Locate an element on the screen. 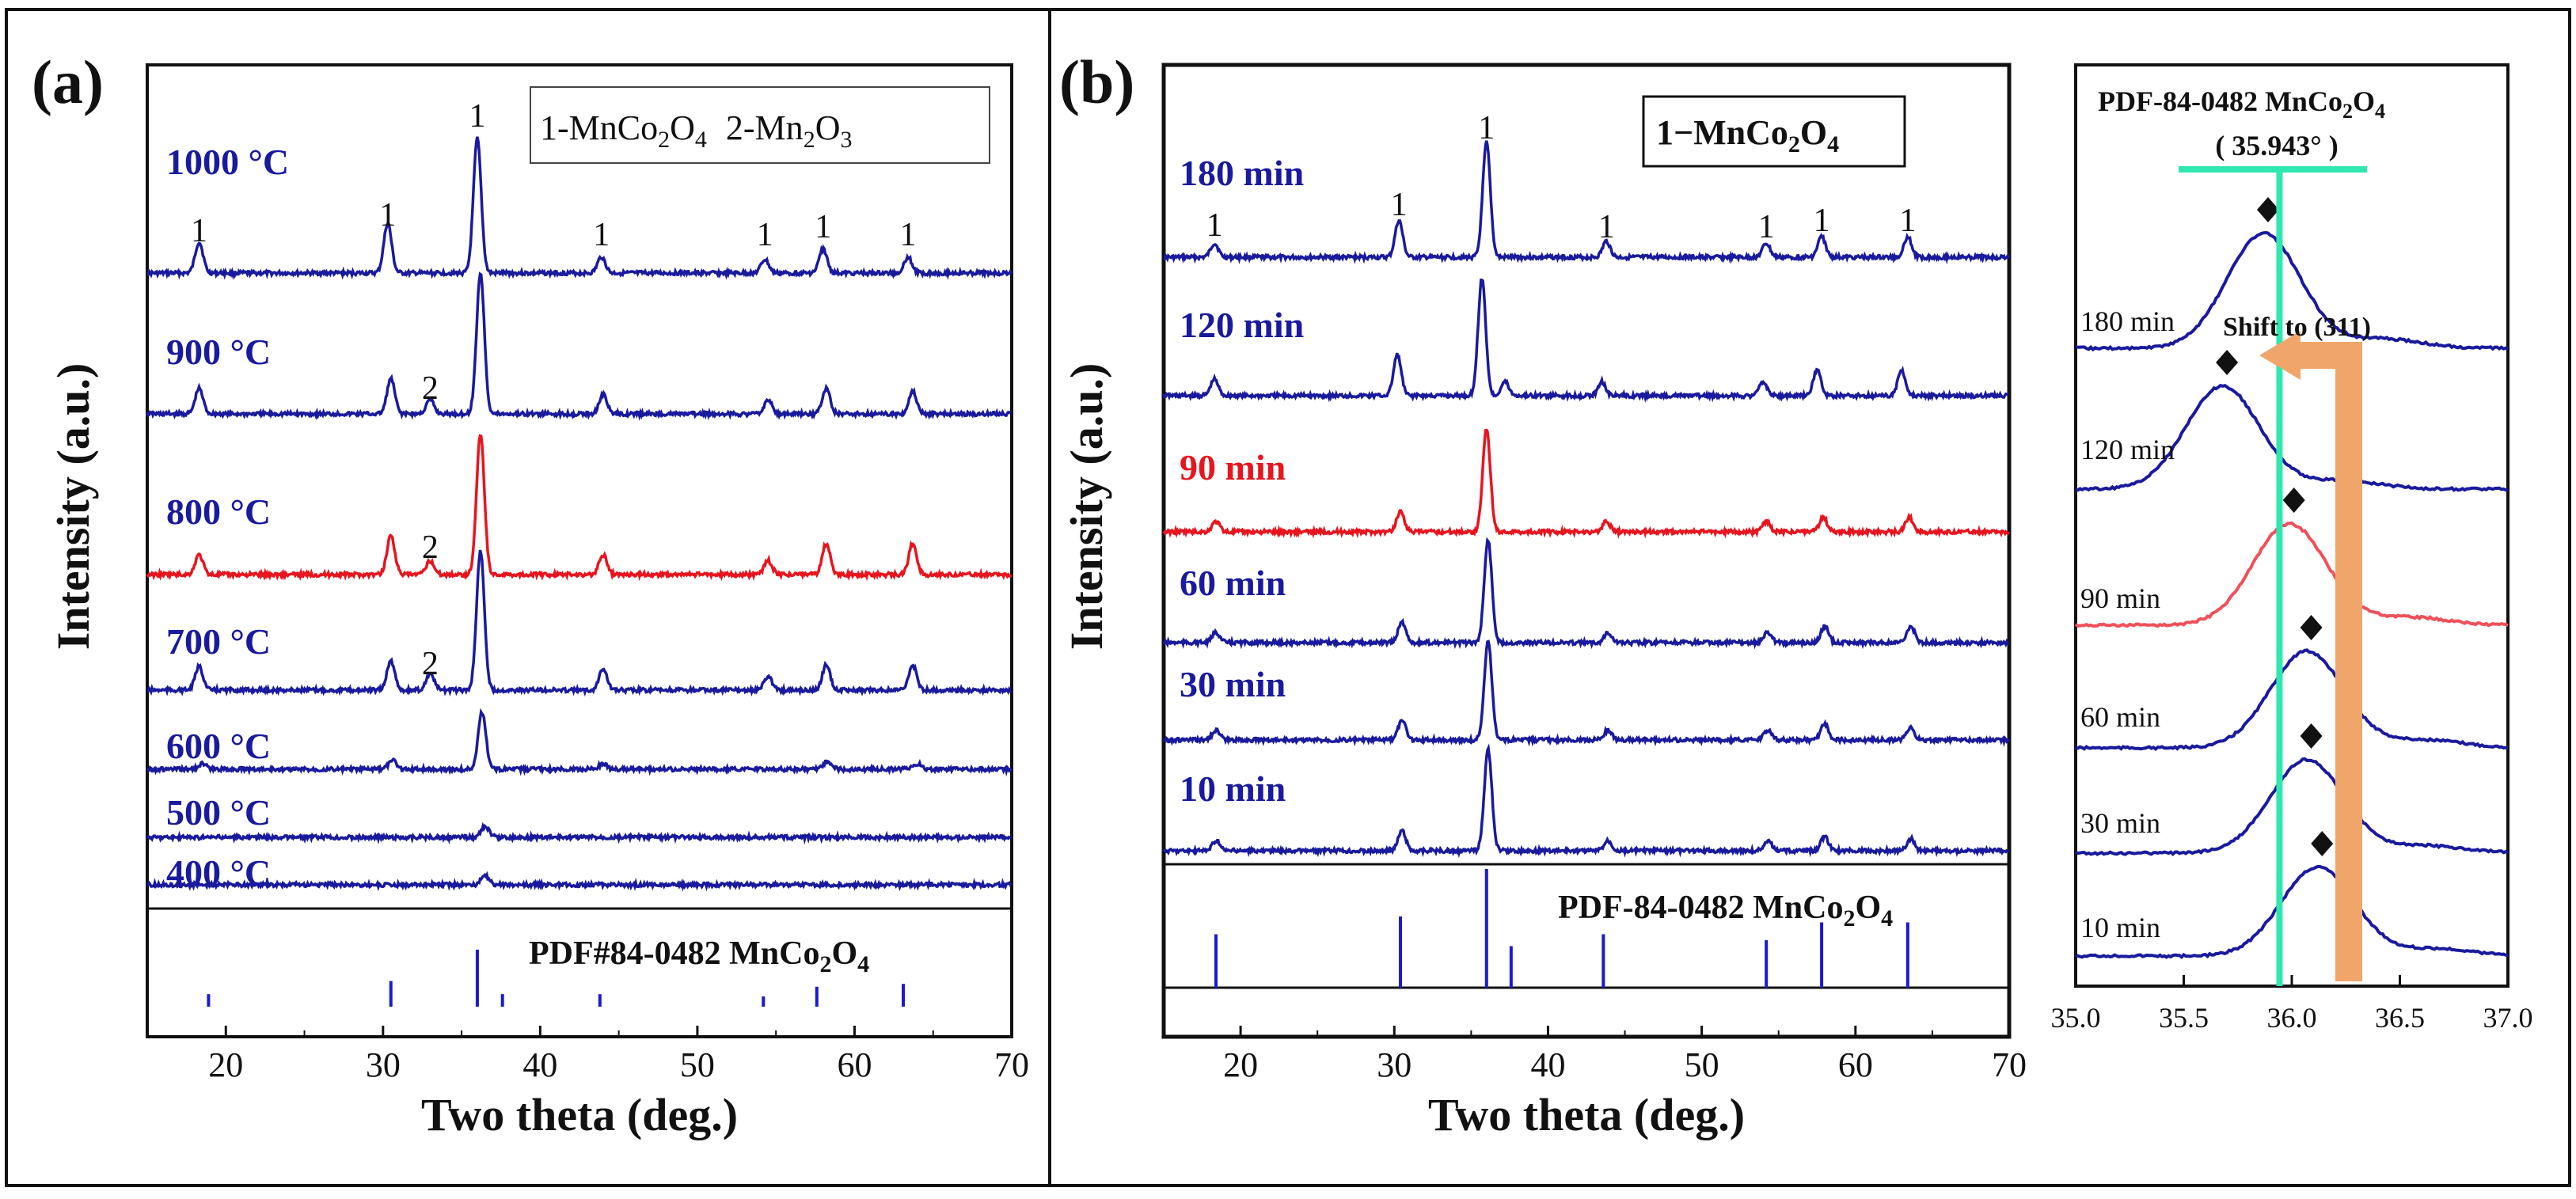  panel-c-shift-label: Shift to (311) is located at coordinates (2297, 327).